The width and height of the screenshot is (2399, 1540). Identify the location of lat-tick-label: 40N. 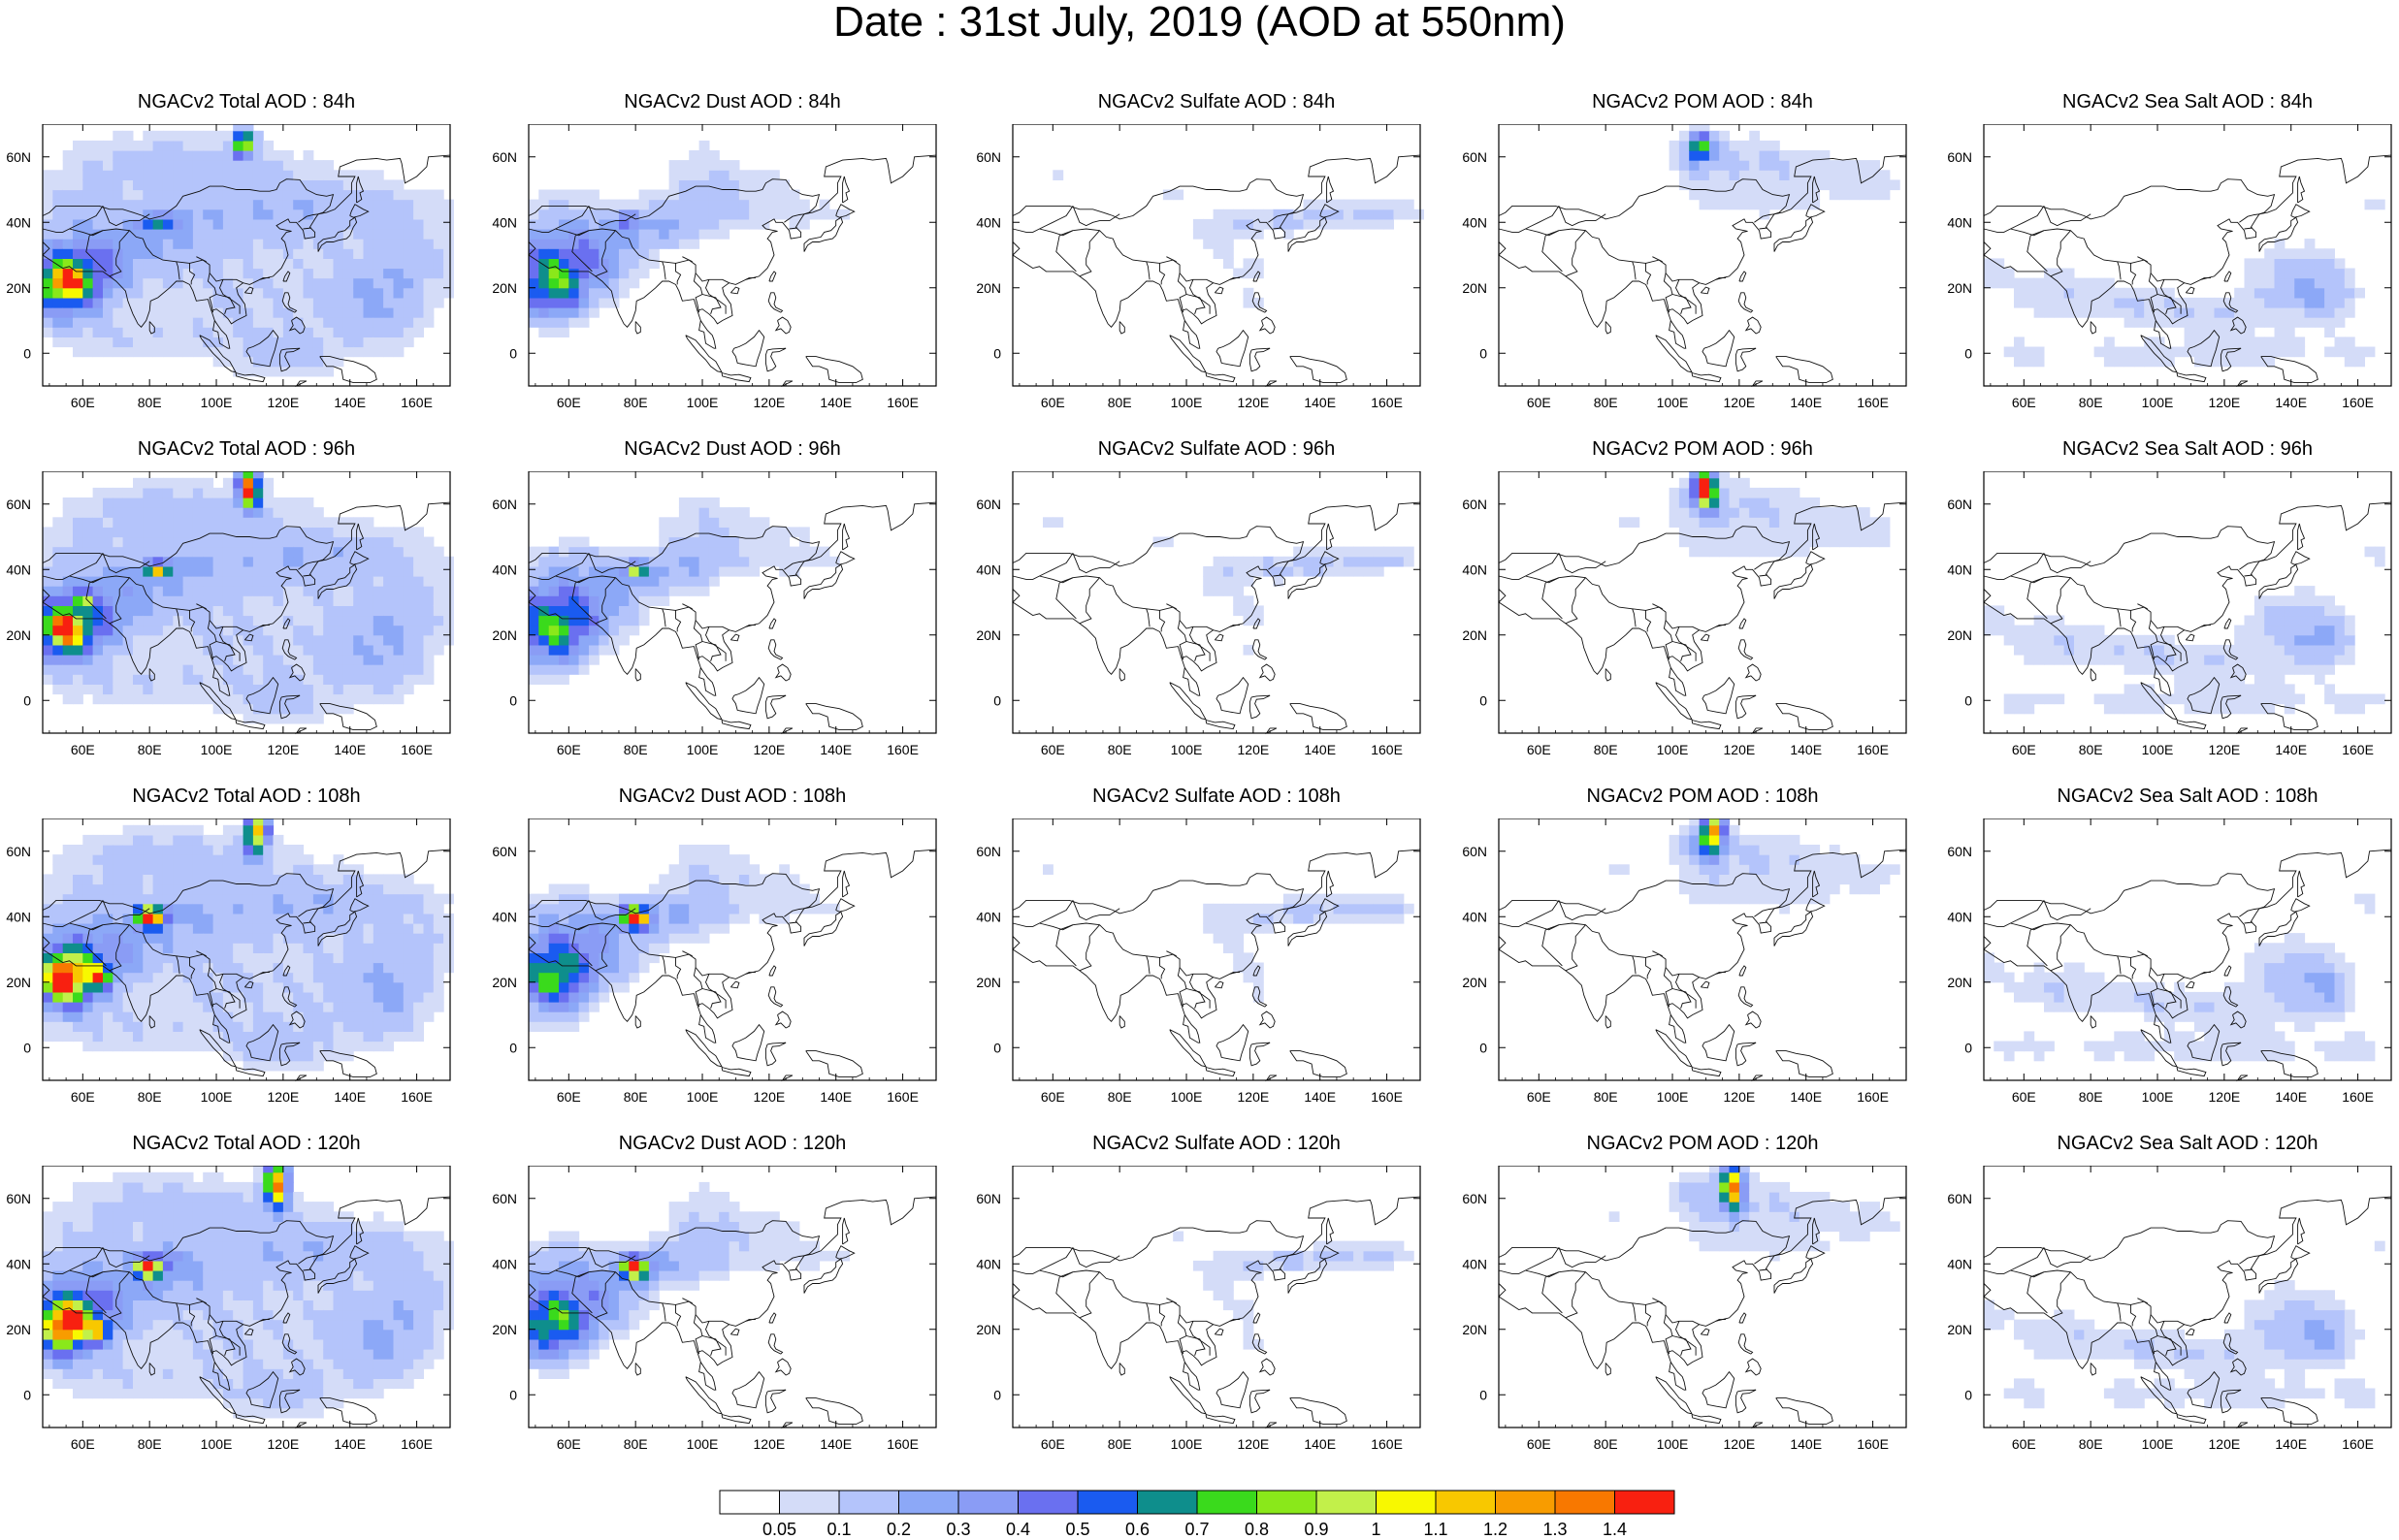
(1960, 222).